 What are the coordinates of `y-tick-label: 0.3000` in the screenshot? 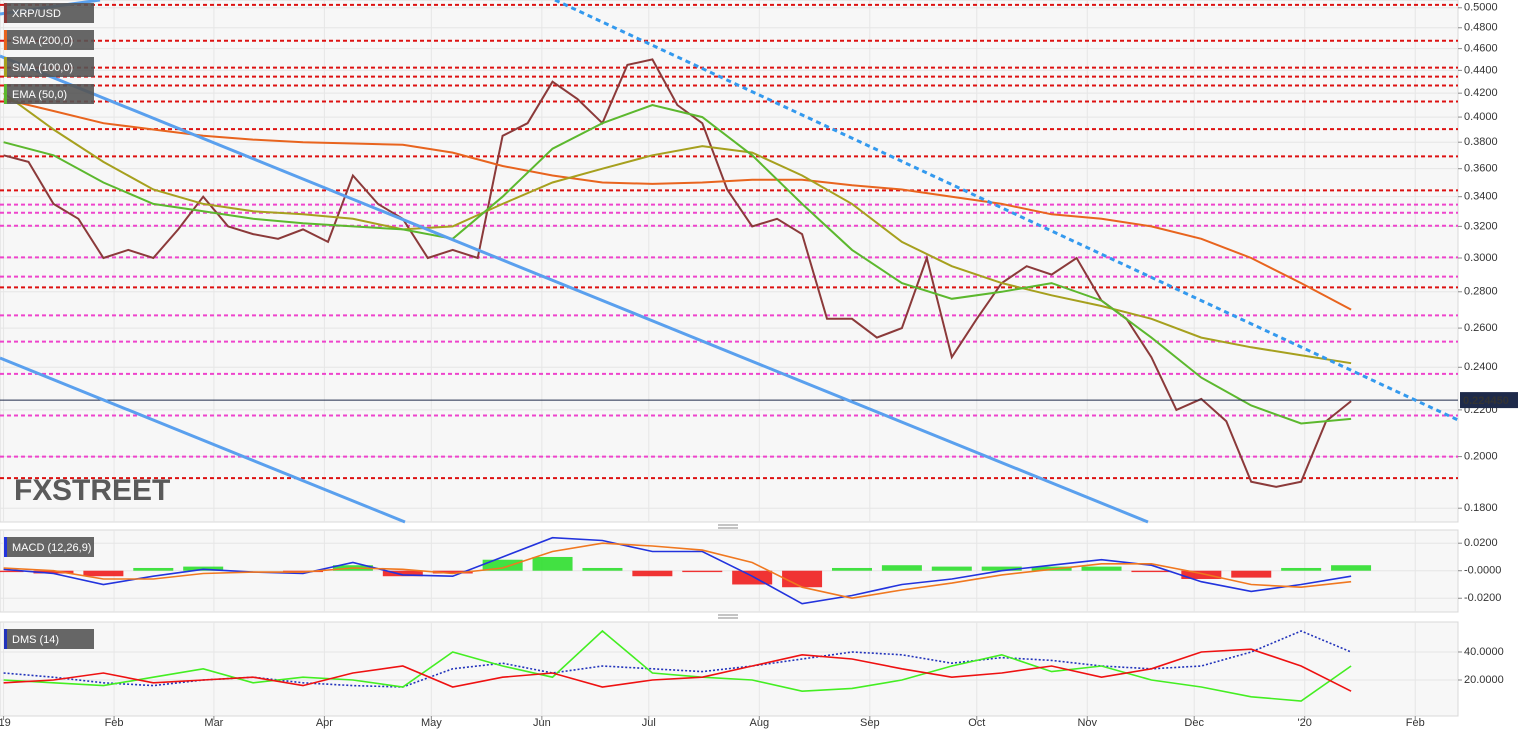 It's located at (1481, 258).